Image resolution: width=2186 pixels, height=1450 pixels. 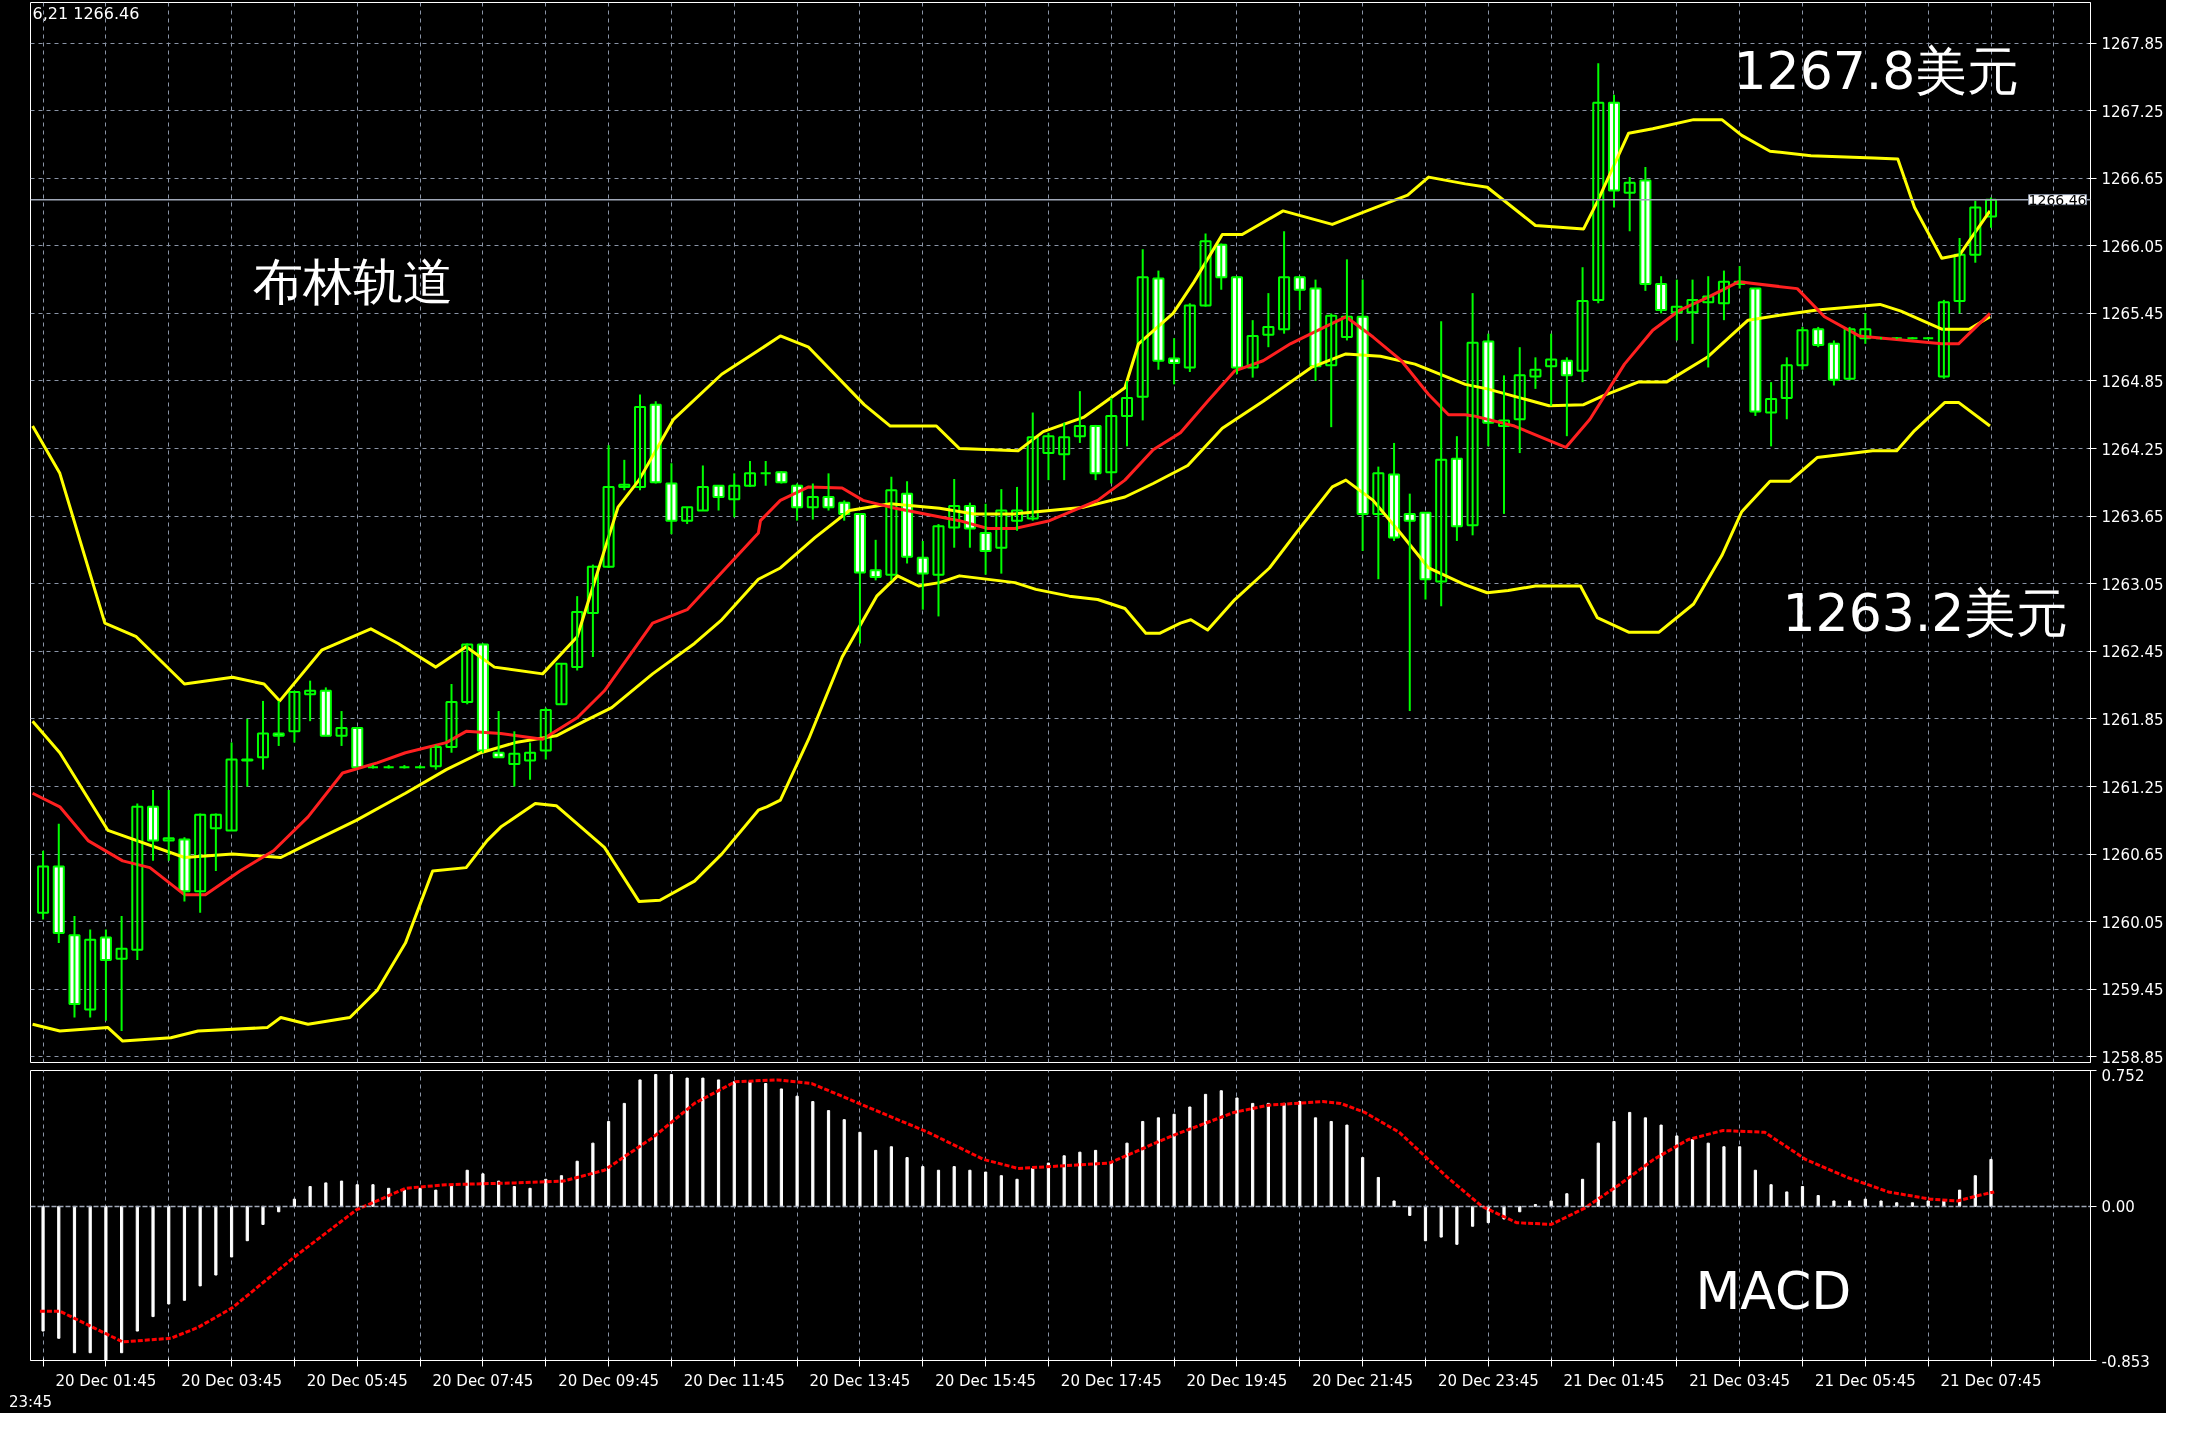 I want to click on y-tick-label: 1259.45, so click(x=2132, y=990).